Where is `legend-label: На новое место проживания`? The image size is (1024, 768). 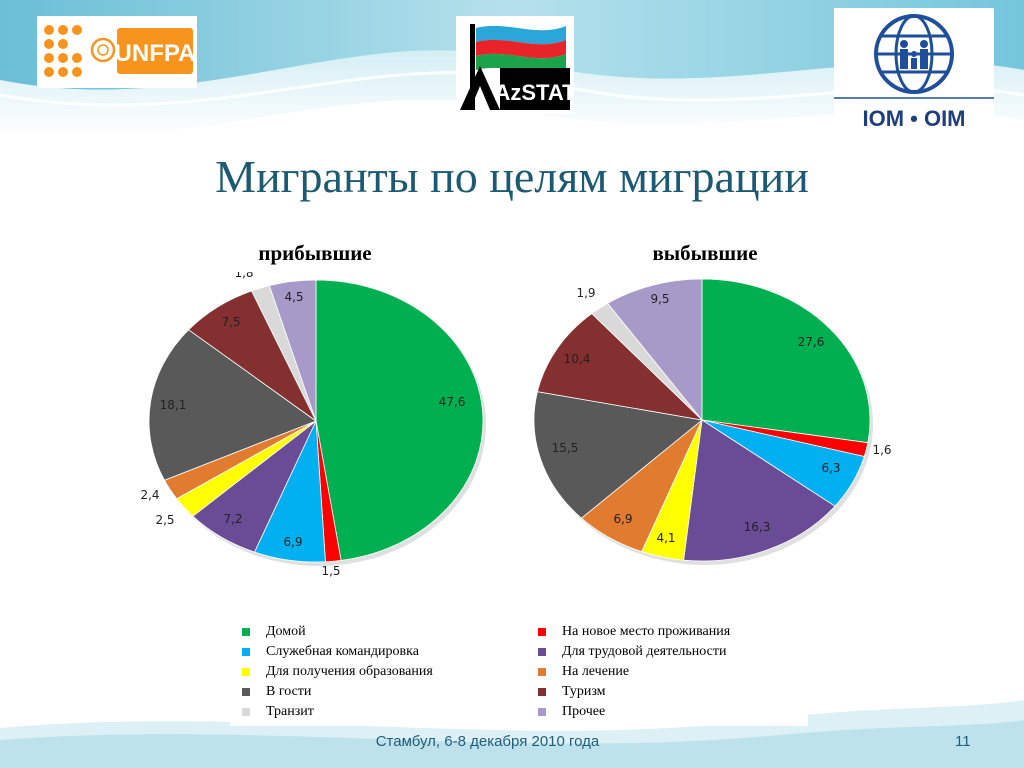 legend-label: На новое место проживания is located at coordinates (646, 631).